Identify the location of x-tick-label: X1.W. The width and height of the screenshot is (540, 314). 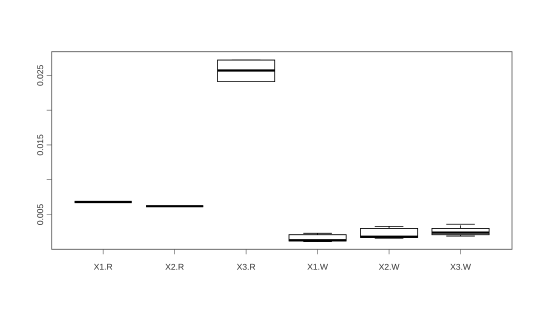
(317, 267).